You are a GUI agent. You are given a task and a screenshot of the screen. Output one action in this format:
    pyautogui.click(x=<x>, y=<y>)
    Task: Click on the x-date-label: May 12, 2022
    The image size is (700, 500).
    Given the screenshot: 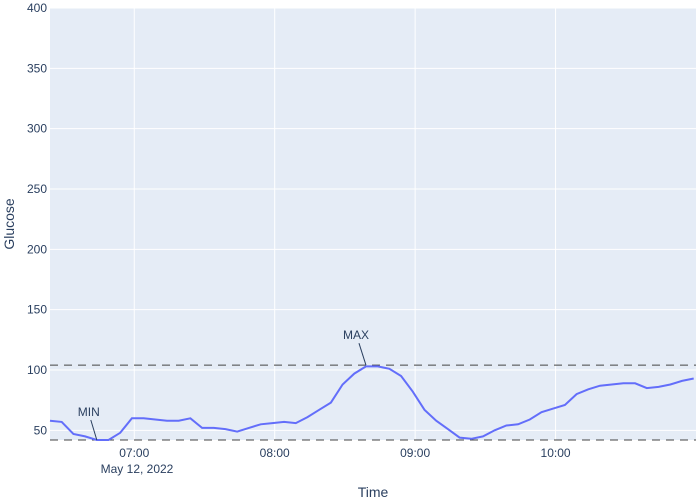 What is the action you would take?
    pyautogui.click(x=137, y=469)
    